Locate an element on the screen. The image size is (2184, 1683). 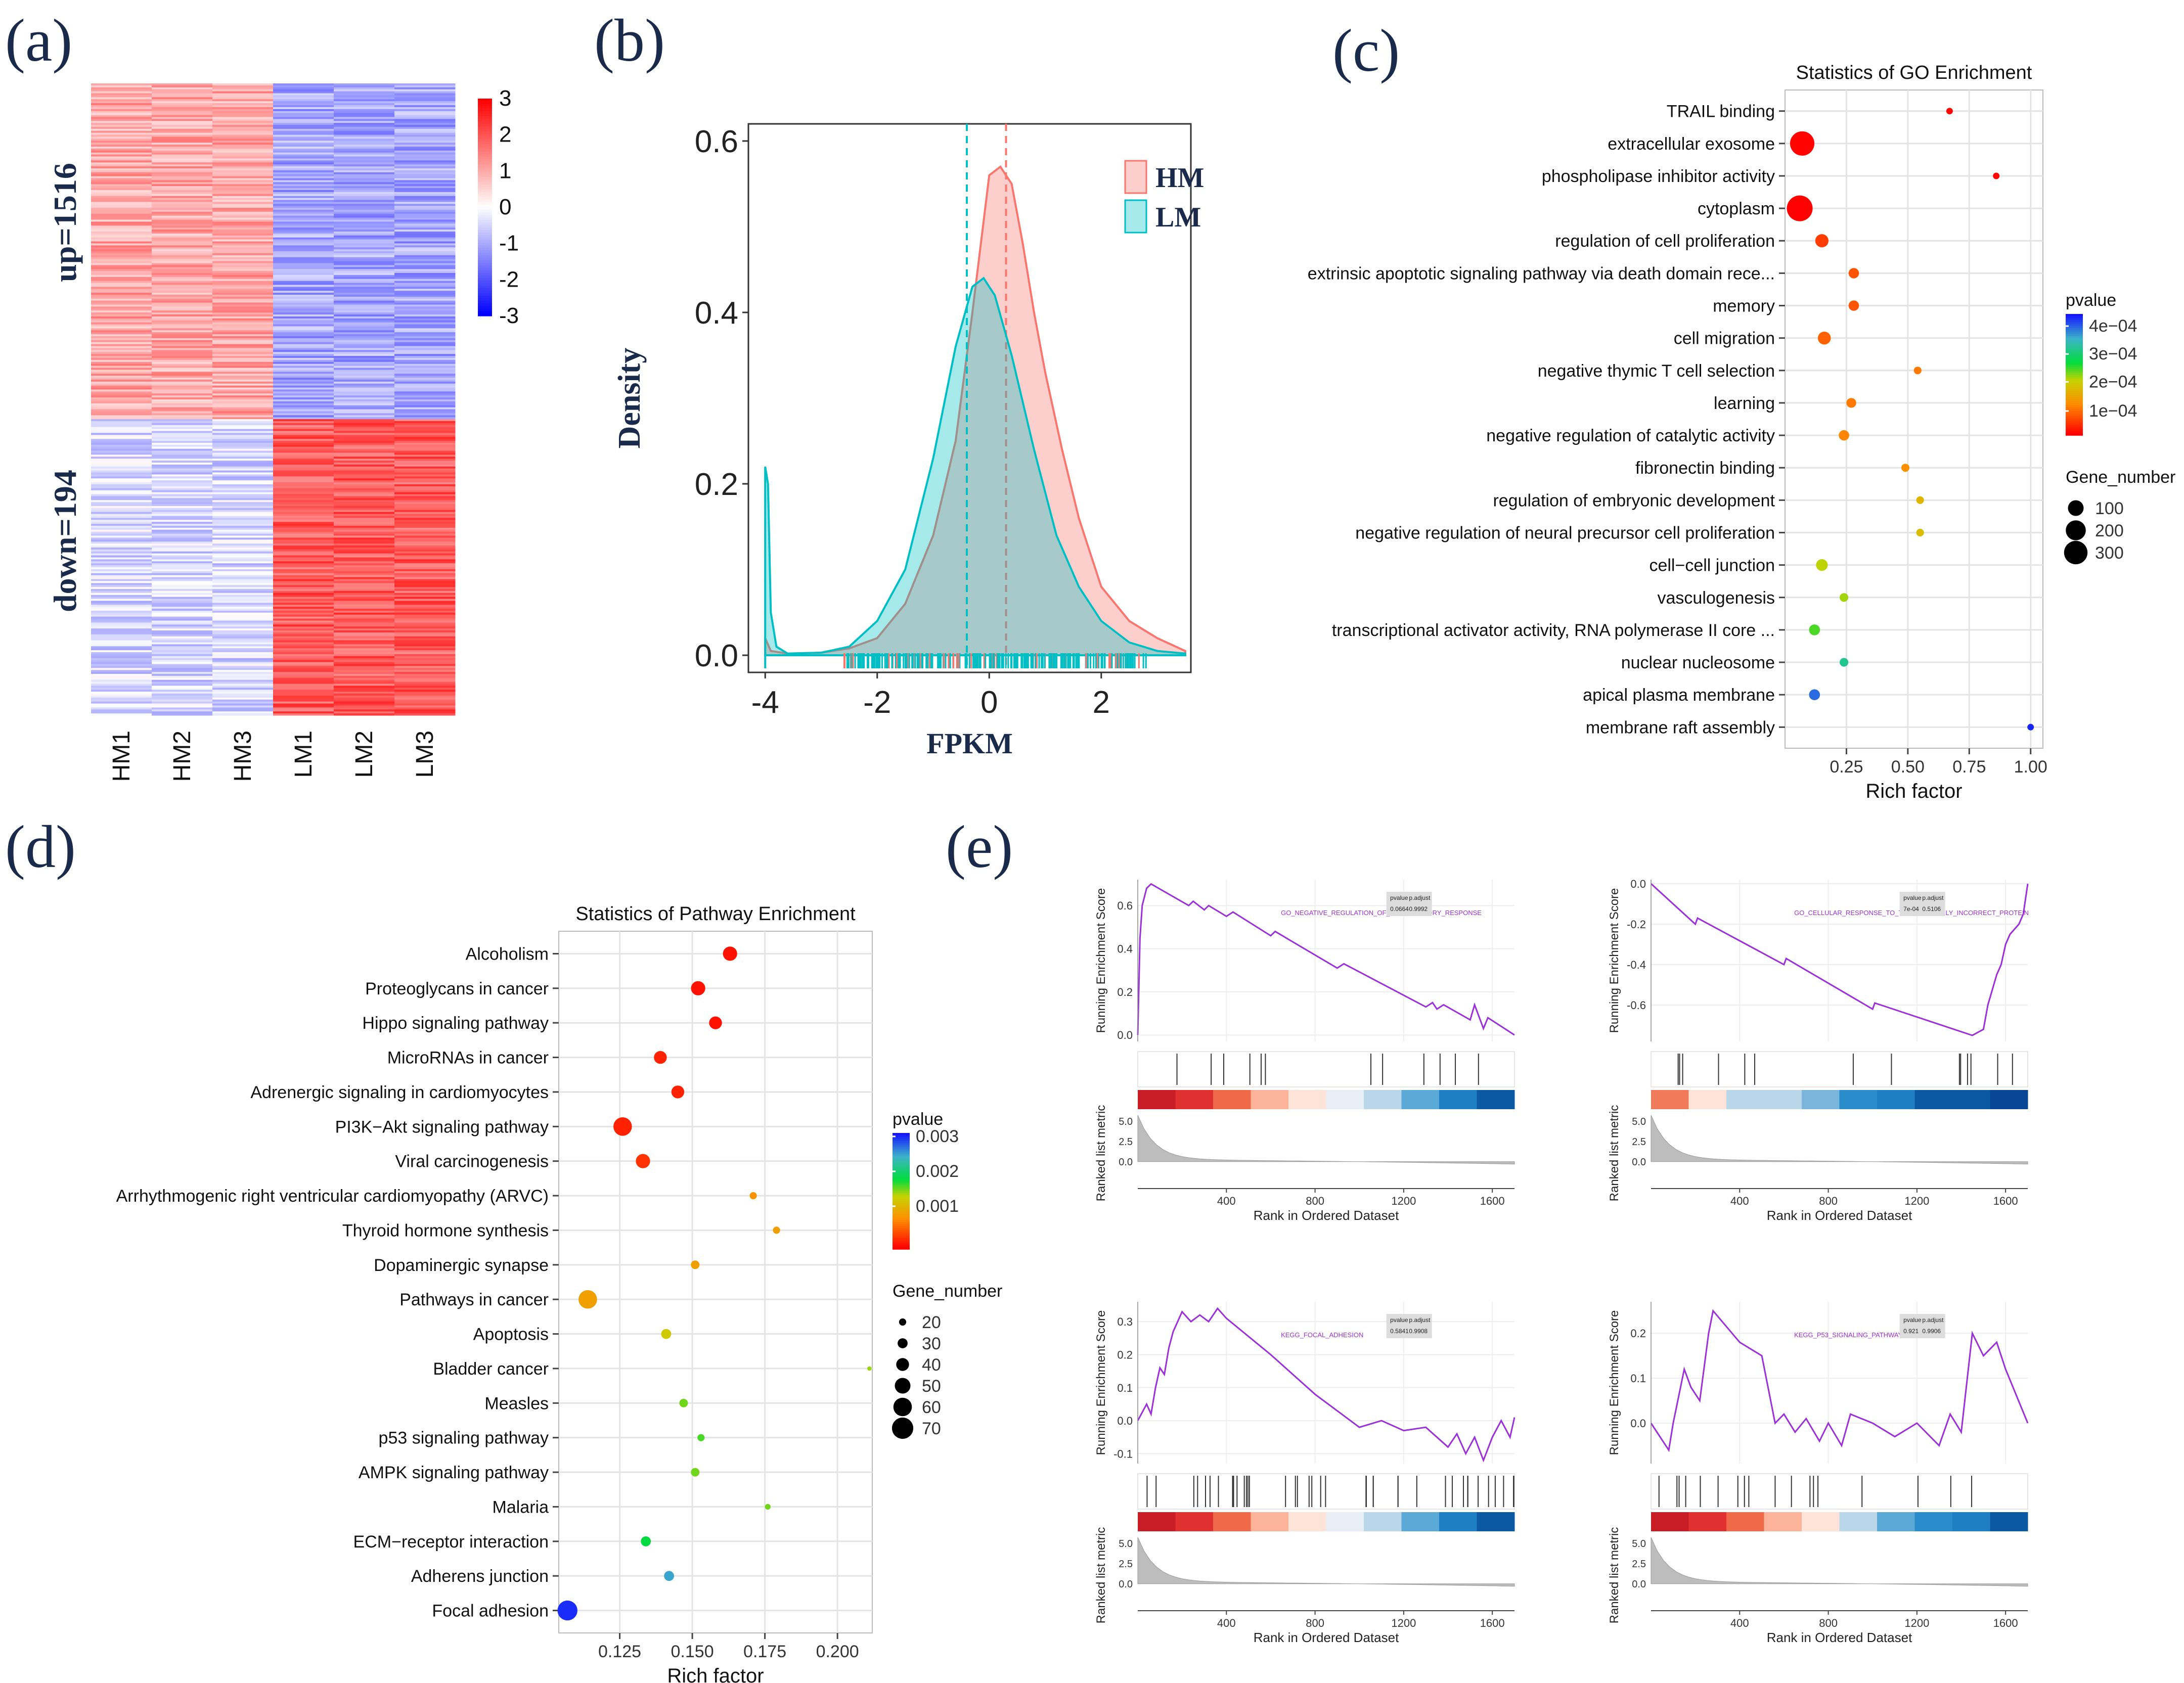
go-category-label: negative thymic T cell selection is located at coordinates (1656, 371).